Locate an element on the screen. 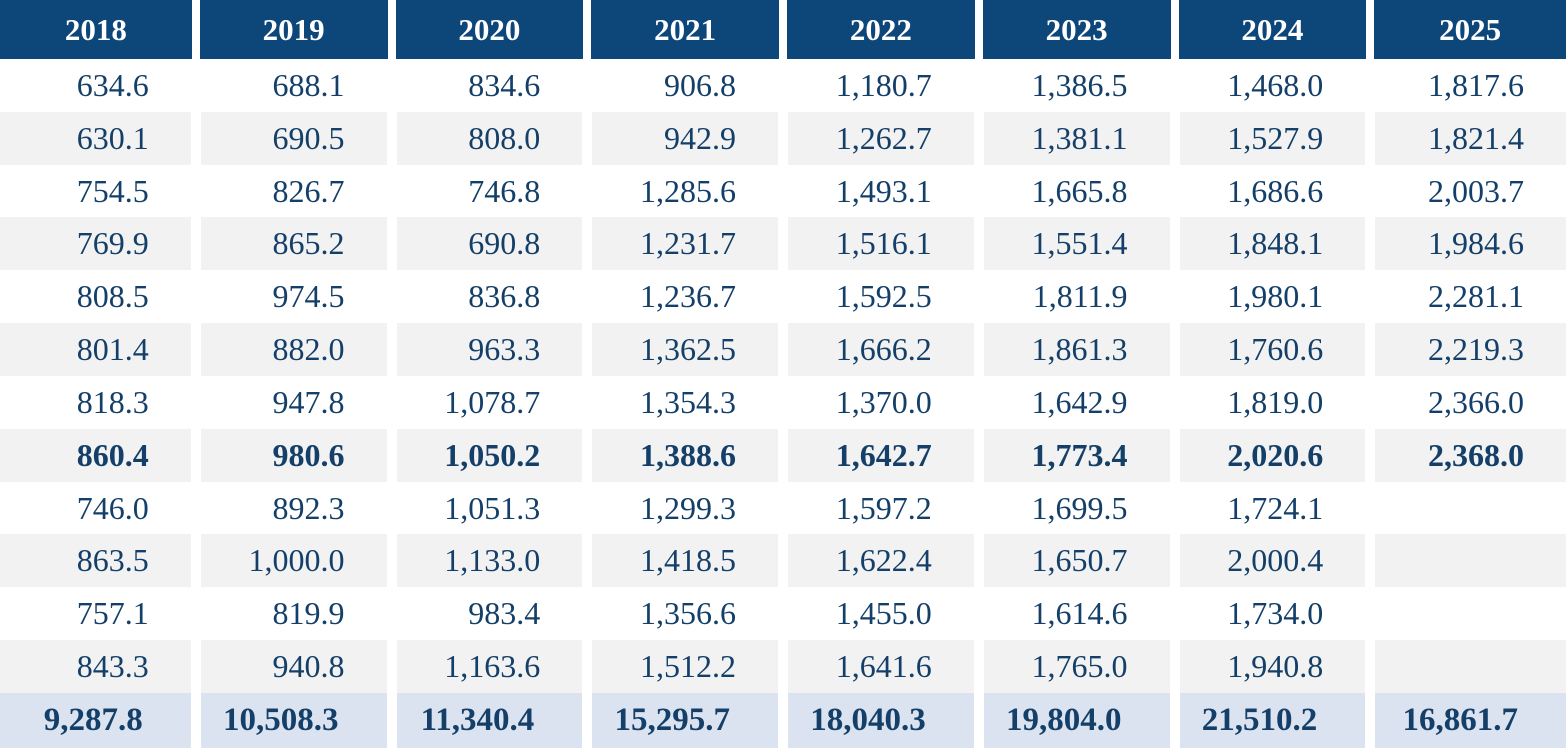 This screenshot has height=748, width=1566. data-cell: 1,388.6 is located at coordinates (687, 455).